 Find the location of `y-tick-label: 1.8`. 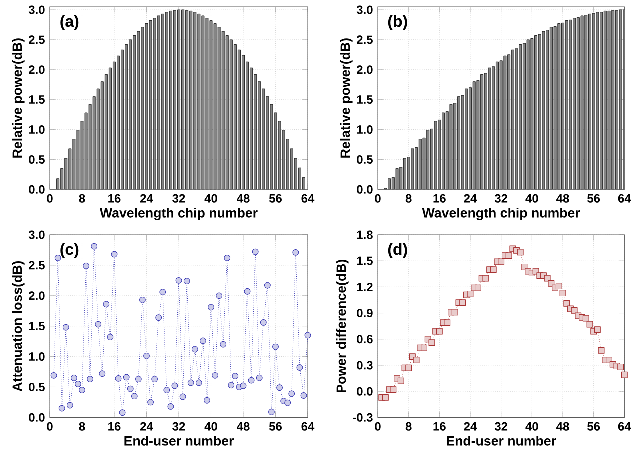

y-tick-label: 1.8 is located at coordinates (365, 235).